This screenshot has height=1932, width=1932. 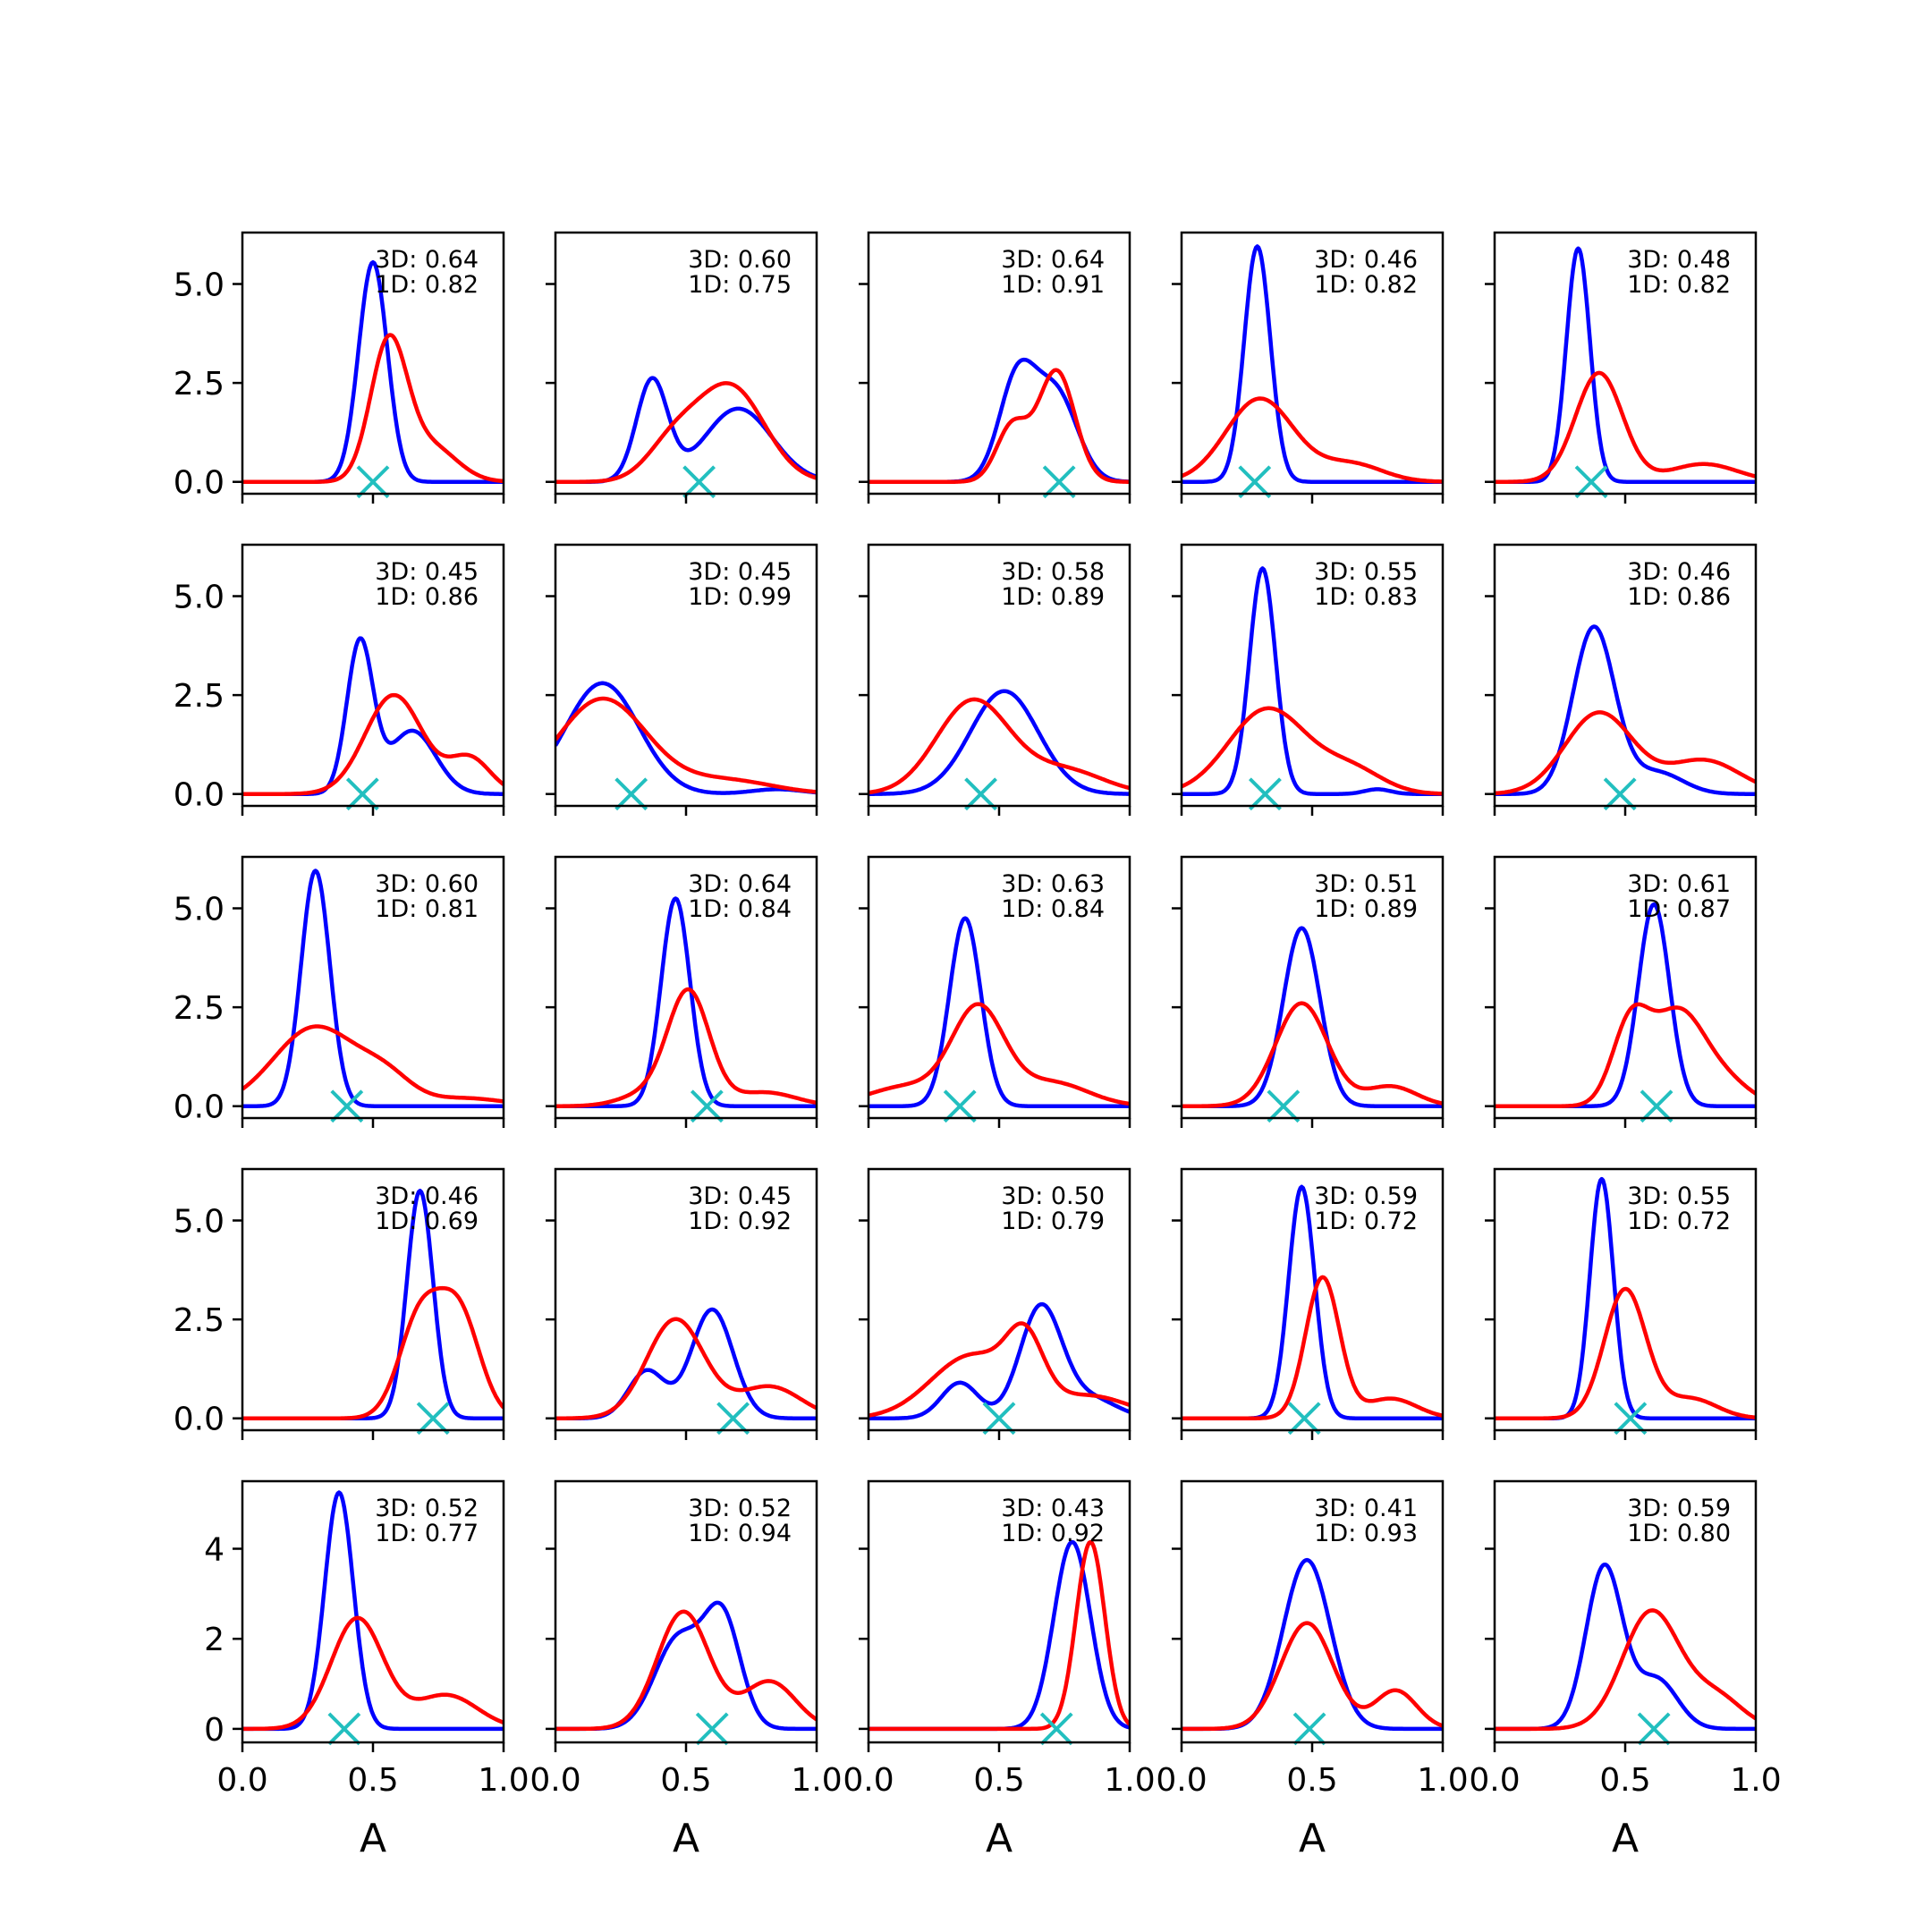 I want to click on annotation-3d: 3D: 0.63, so click(x=1053, y=884).